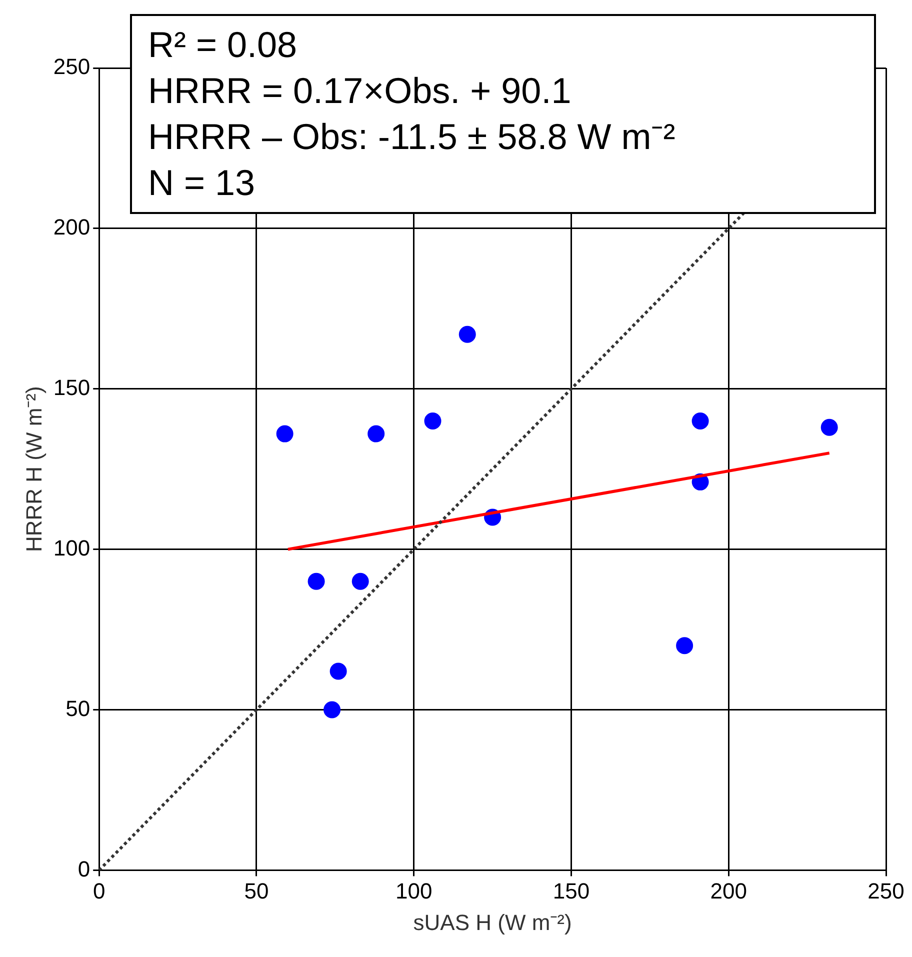 This screenshot has width=912, height=957. Describe the element at coordinates (84, 869) in the screenshot. I see `y-tick-label: 0` at that location.